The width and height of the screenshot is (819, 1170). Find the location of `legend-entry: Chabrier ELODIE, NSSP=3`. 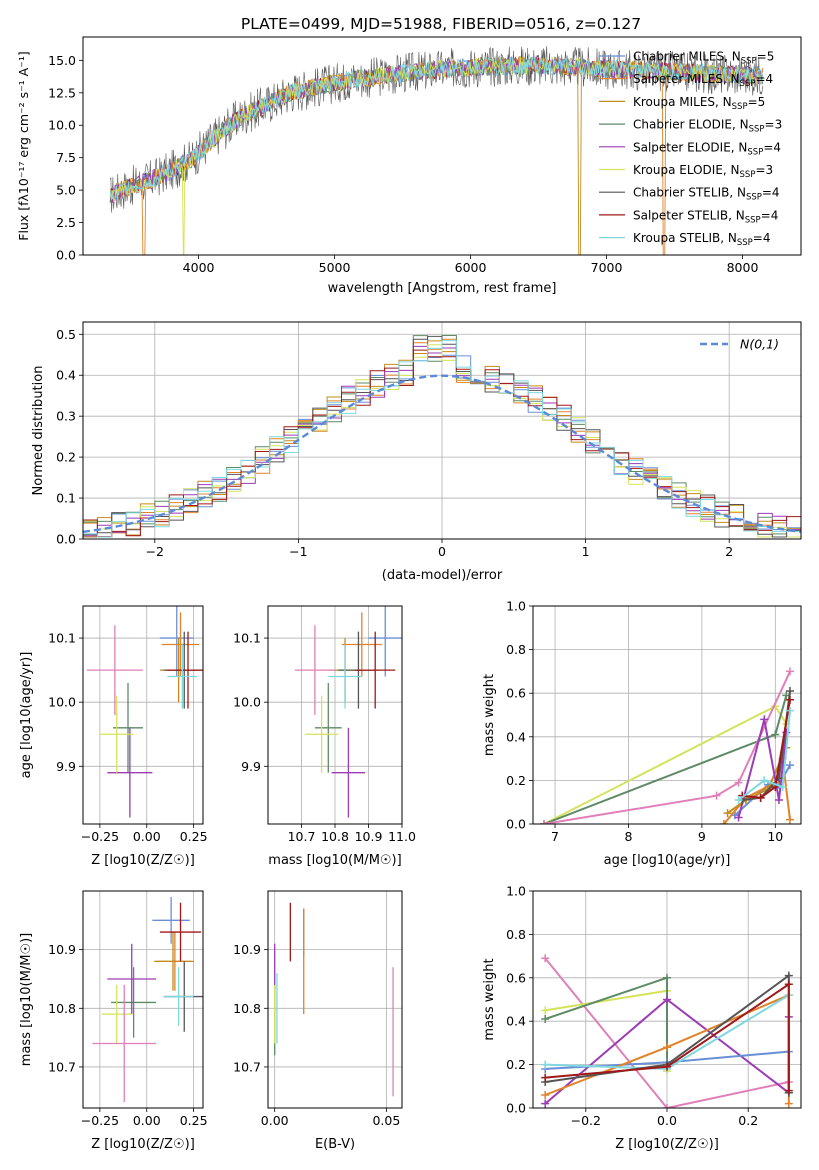

legend-entry: Chabrier ELODIE, NSSP=3 is located at coordinates (707, 126).